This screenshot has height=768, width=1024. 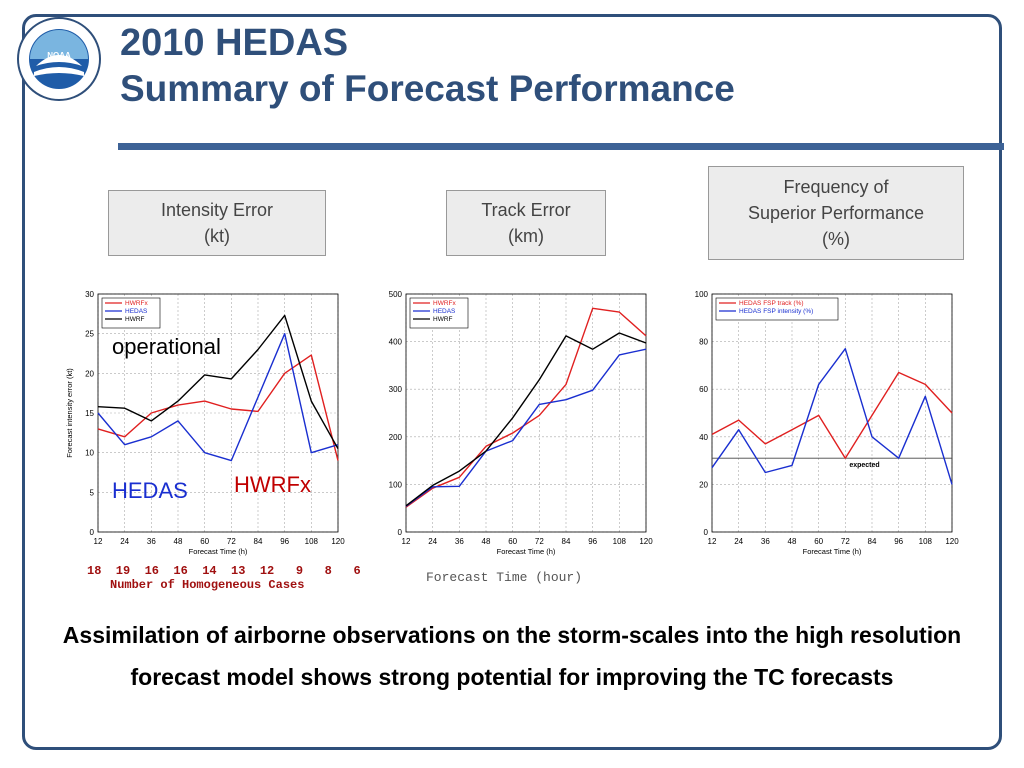 What do you see at coordinates (771, 303) in the screenshot?
I see `legend-entry: HEDAS FSP track (%)` at bounding box center [771, 303].